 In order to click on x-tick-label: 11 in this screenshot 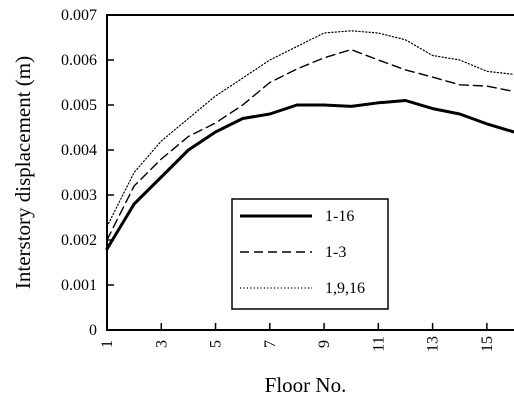, I will do `click(378, 343)`.